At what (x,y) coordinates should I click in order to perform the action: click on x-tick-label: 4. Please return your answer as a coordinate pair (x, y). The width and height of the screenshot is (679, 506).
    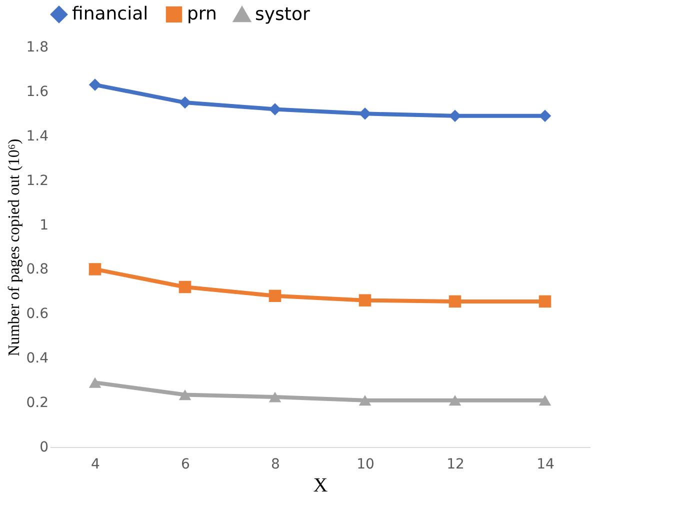
    Looking at the image, I should click on (95, 464).